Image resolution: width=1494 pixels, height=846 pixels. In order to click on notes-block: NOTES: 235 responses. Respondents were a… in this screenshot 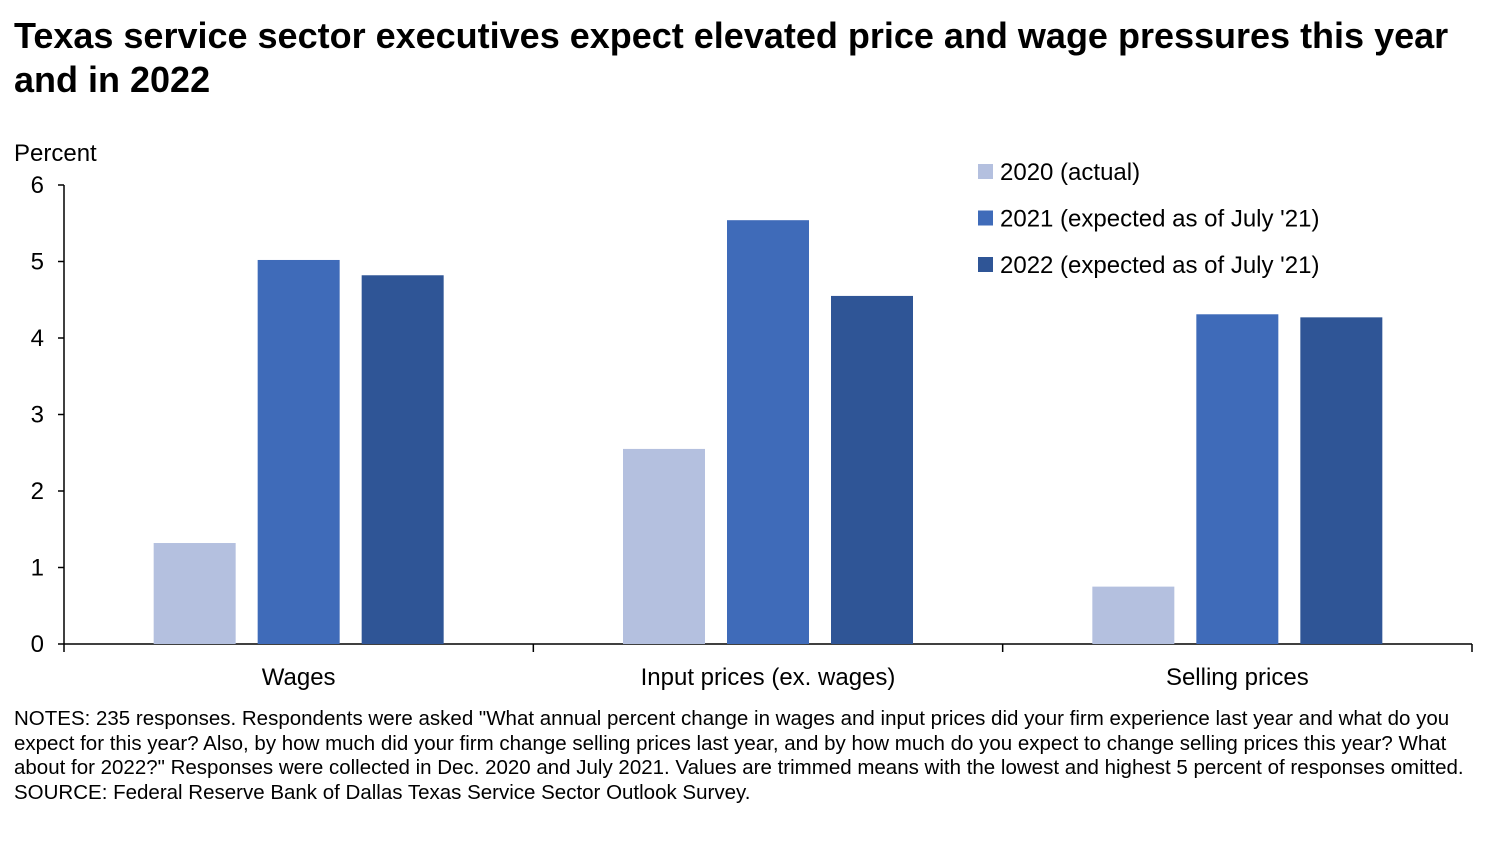, I will do `click(749, 756)`.